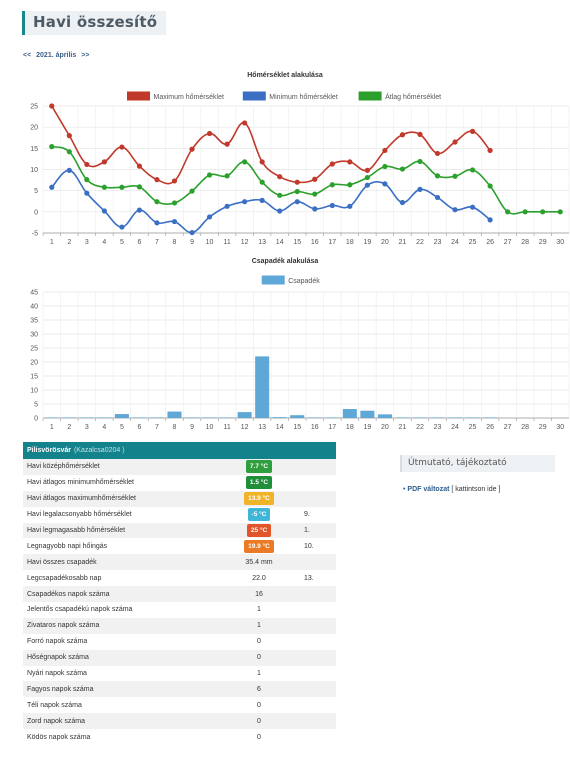 Image resolution: width=570 pixels, height=768 pixels. What do you see at coordinates (57, 674) in the screenshot?
I see `stats-label: Nyári napok száma` at bounding box center [57, 674].